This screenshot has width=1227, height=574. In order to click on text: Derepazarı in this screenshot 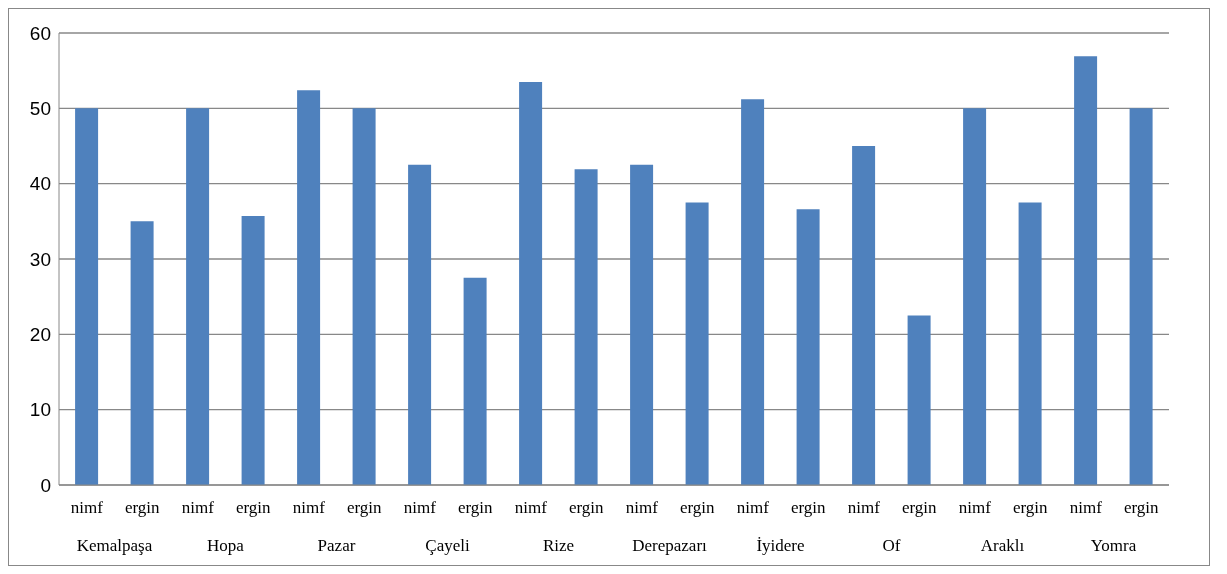, I will do `click(670, 545)`.